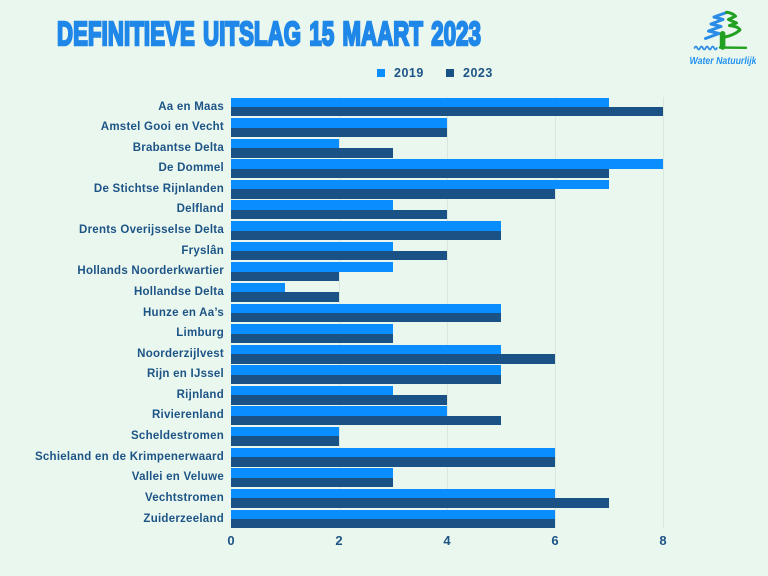 This screenshot has height=576, width=768. What do you see at coordinates (723, 61) in the screenshot?
I see `svg-text: Water Natuurlijk` at bounding box center [723, 61].